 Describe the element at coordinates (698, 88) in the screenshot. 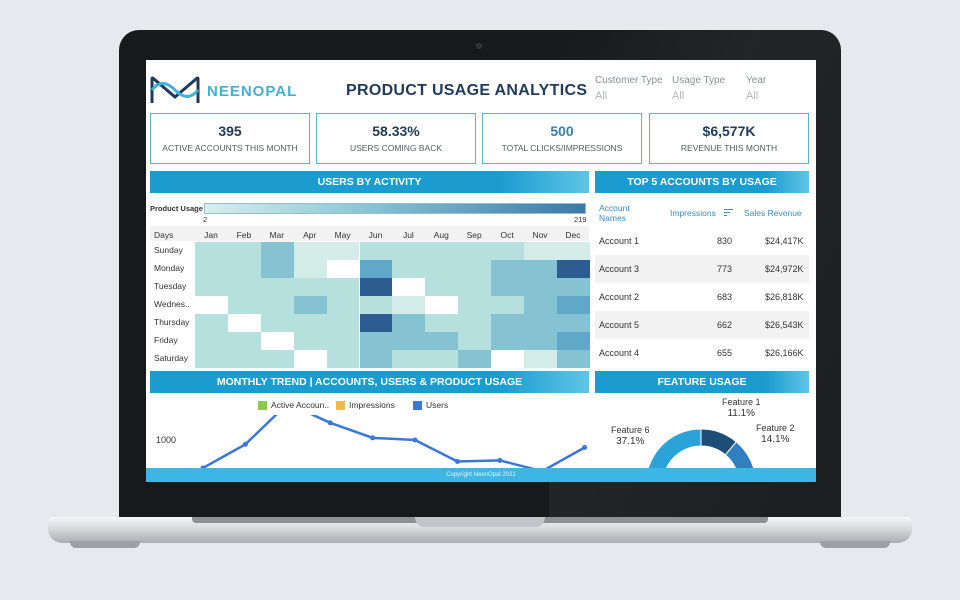

I see `filter-usage-type: Usage Type All` at that location.